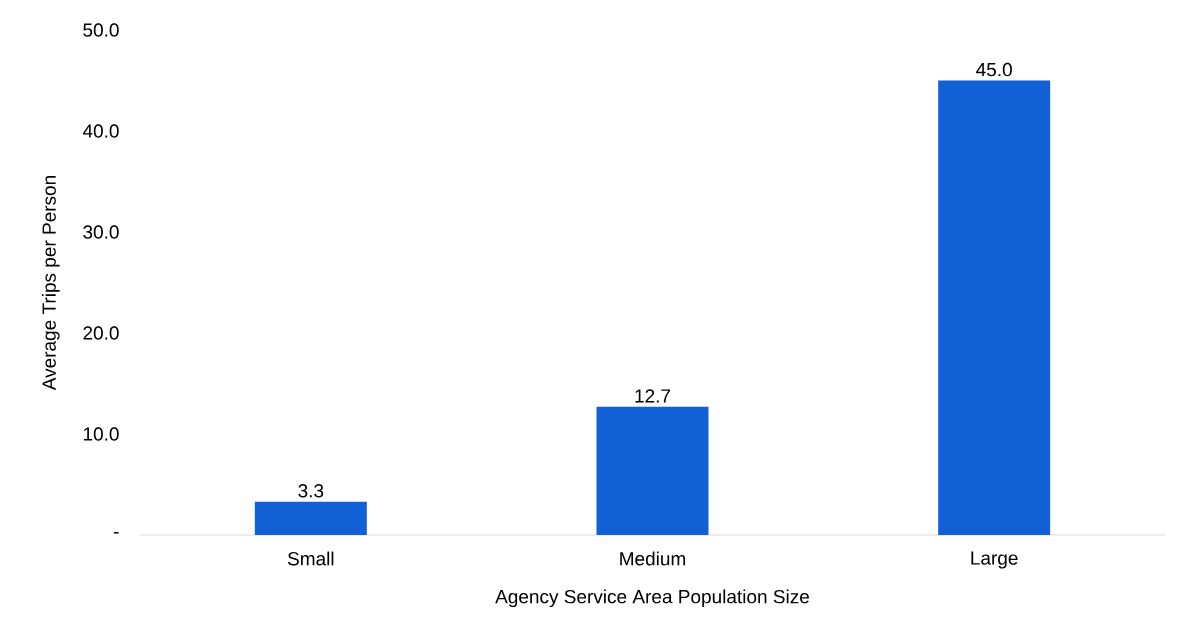 The image size is (1189, 622). What do you see at coordinates (653, 396) in the screenshot?
I see `data-label: 12.7` at bounding box center [653, 396].